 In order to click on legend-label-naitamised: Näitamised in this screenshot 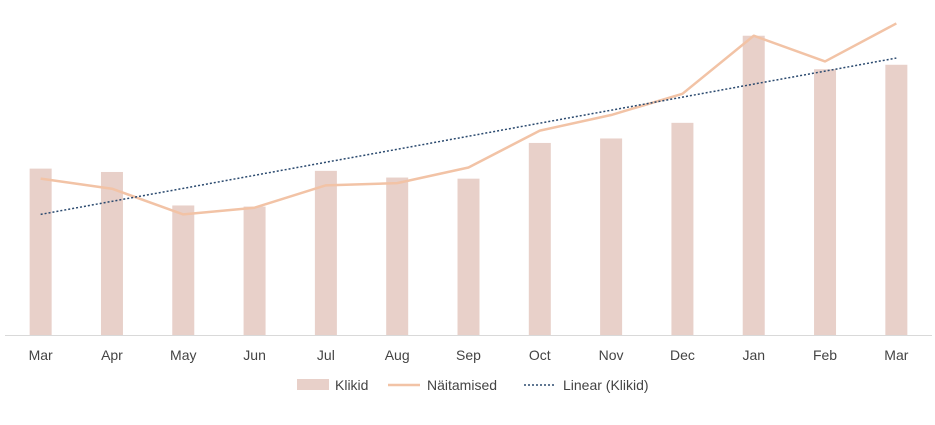, I will do `click(462, 385)`.